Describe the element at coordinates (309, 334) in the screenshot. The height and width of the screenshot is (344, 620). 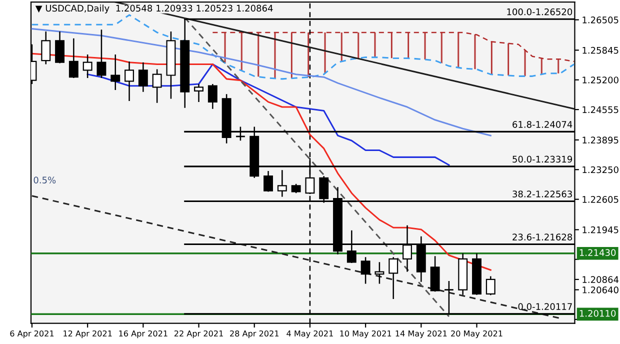
I see `x-tick-label: 4 May 2021` at that location.